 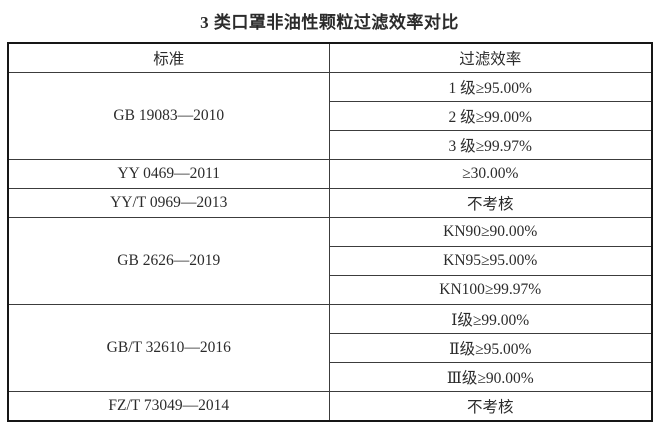 I want to click on table-row: Ⅱ级≥95.00%, so click(x=330, y=348).